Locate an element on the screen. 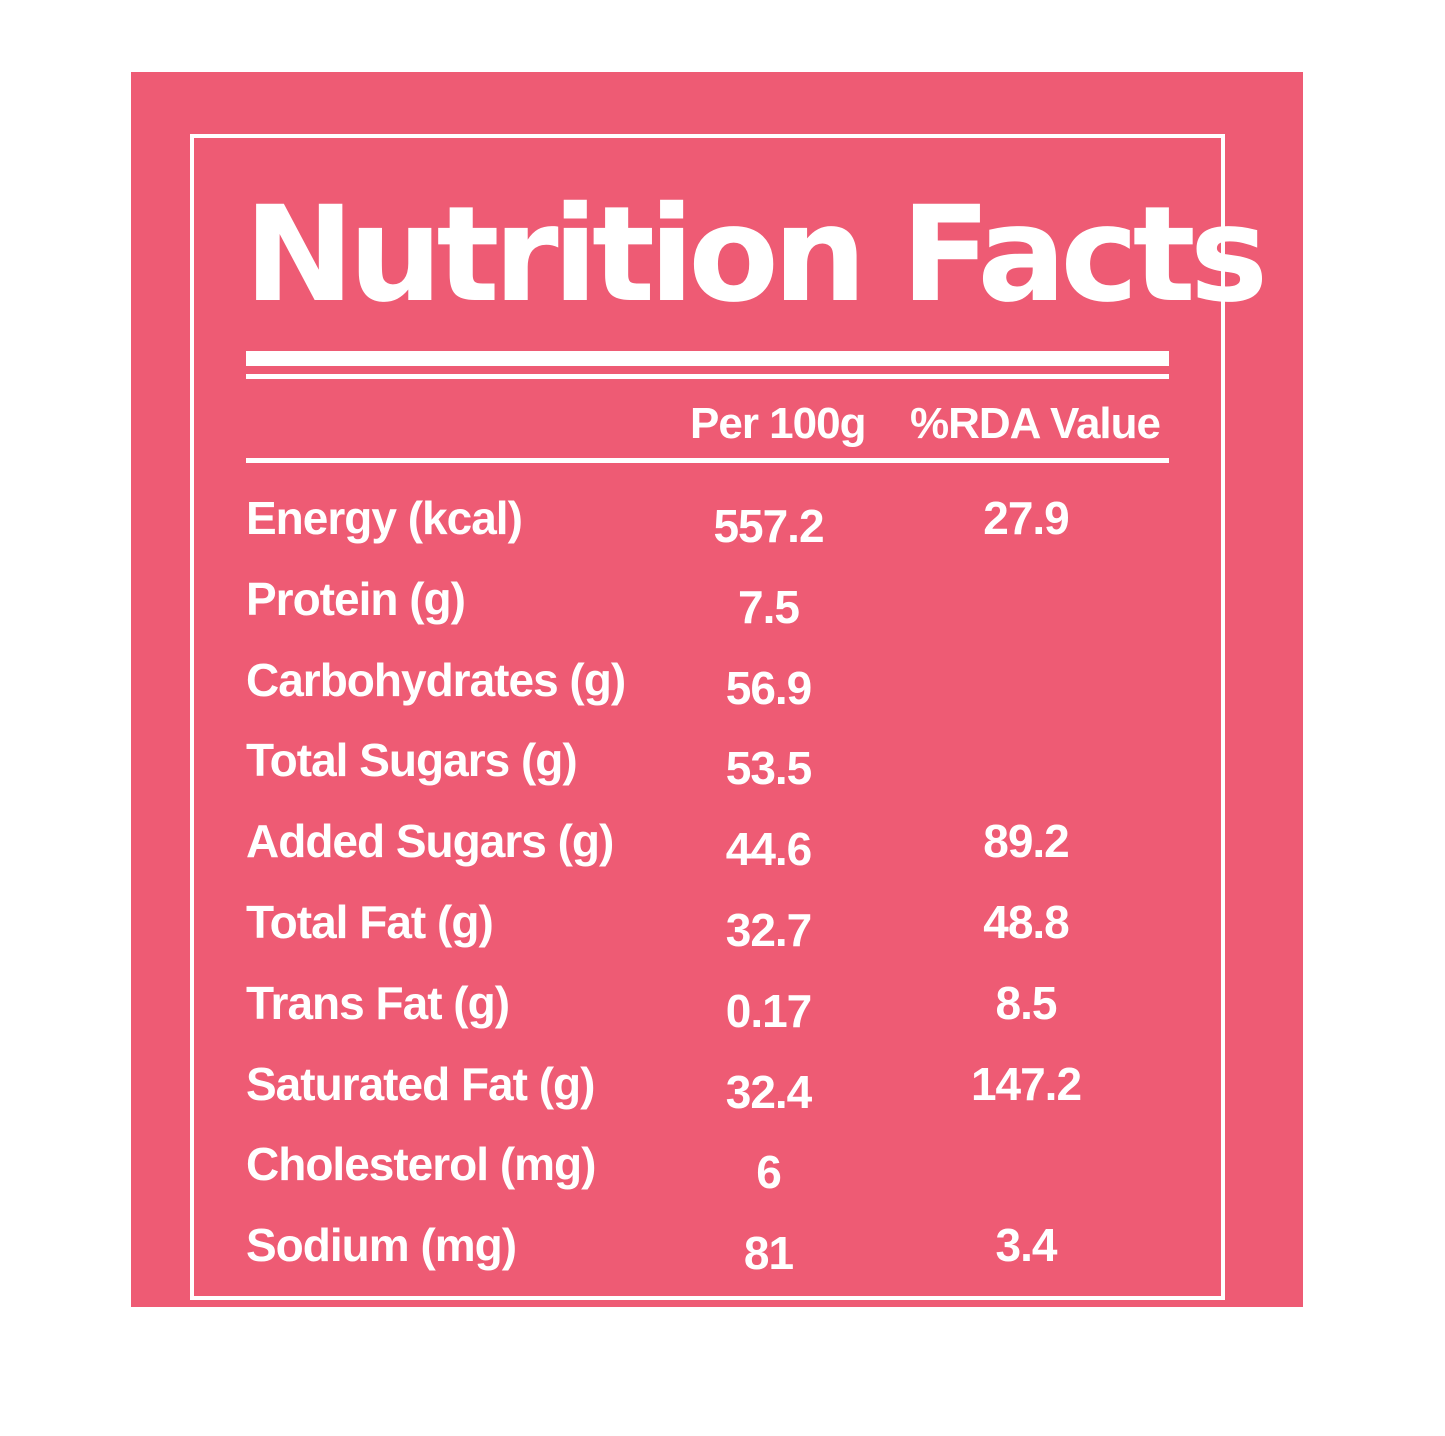 The width and height of the screenshot is (1445, 1436). per-100g-value: 53.5 is located at coordinates (769, 768).